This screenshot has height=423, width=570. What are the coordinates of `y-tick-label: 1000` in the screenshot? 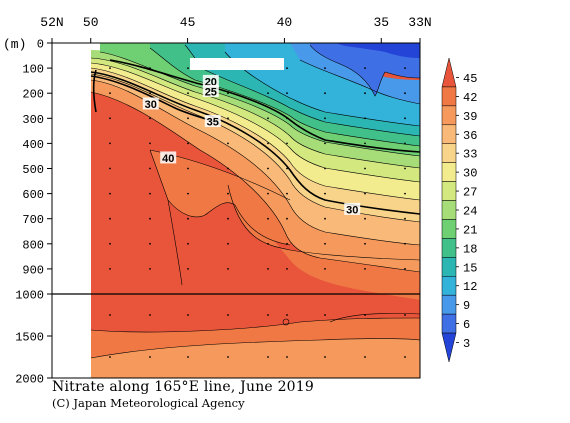 It's located at (29, 296).